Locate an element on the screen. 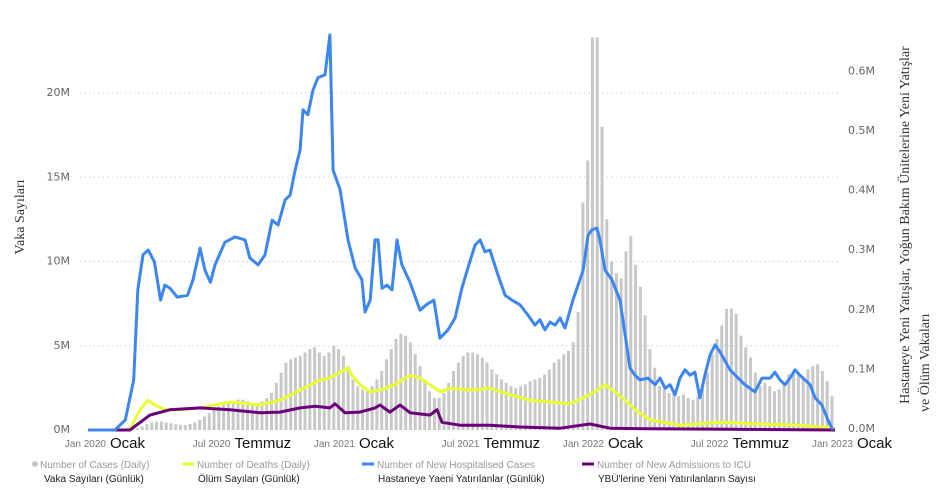 The width and height of the screenshot is (945, 498). right-tick-label: 0.0M is located at coordinates (861, 428).